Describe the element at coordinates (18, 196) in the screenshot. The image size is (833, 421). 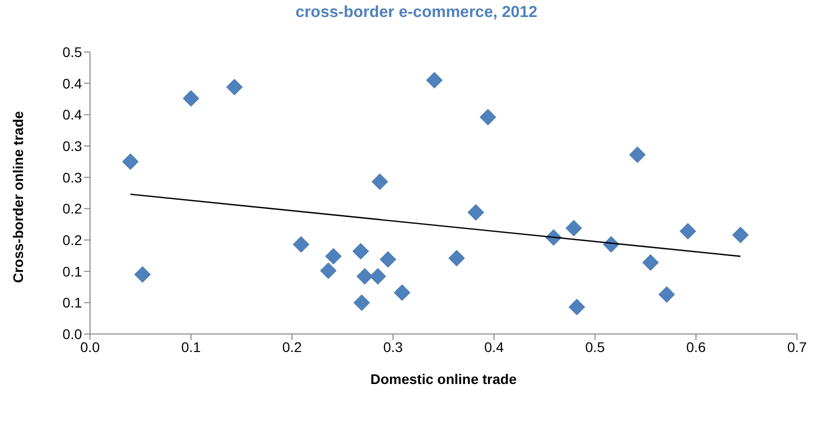
I see `y-axis-title: Cross-border online trade` at that location.